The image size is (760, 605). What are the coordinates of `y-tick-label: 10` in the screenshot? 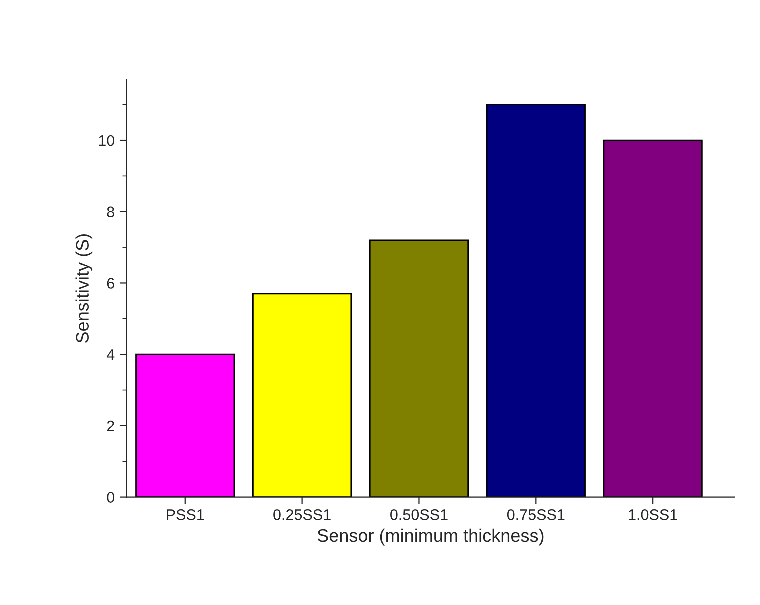 It's located at (107, 140).